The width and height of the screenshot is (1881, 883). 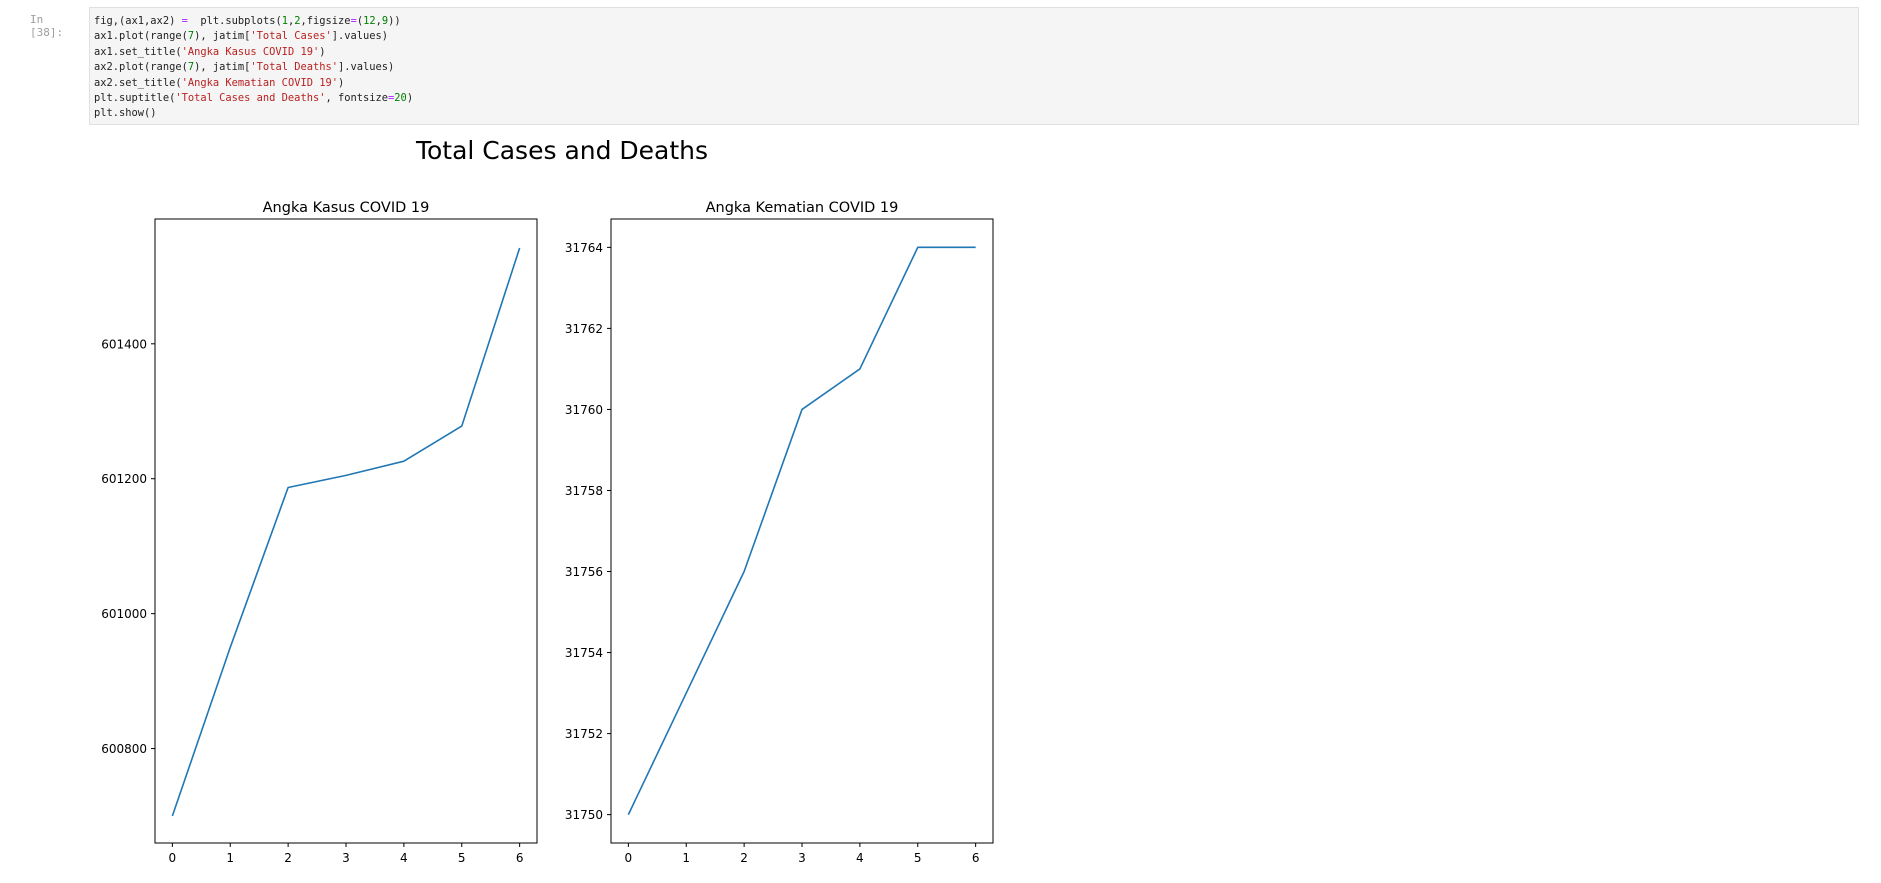 What do you see at coordinates (346, 208) in the screenshot?
I see `axes-title: Angka Kasus COVID 19` at bounding box center [346, 208].